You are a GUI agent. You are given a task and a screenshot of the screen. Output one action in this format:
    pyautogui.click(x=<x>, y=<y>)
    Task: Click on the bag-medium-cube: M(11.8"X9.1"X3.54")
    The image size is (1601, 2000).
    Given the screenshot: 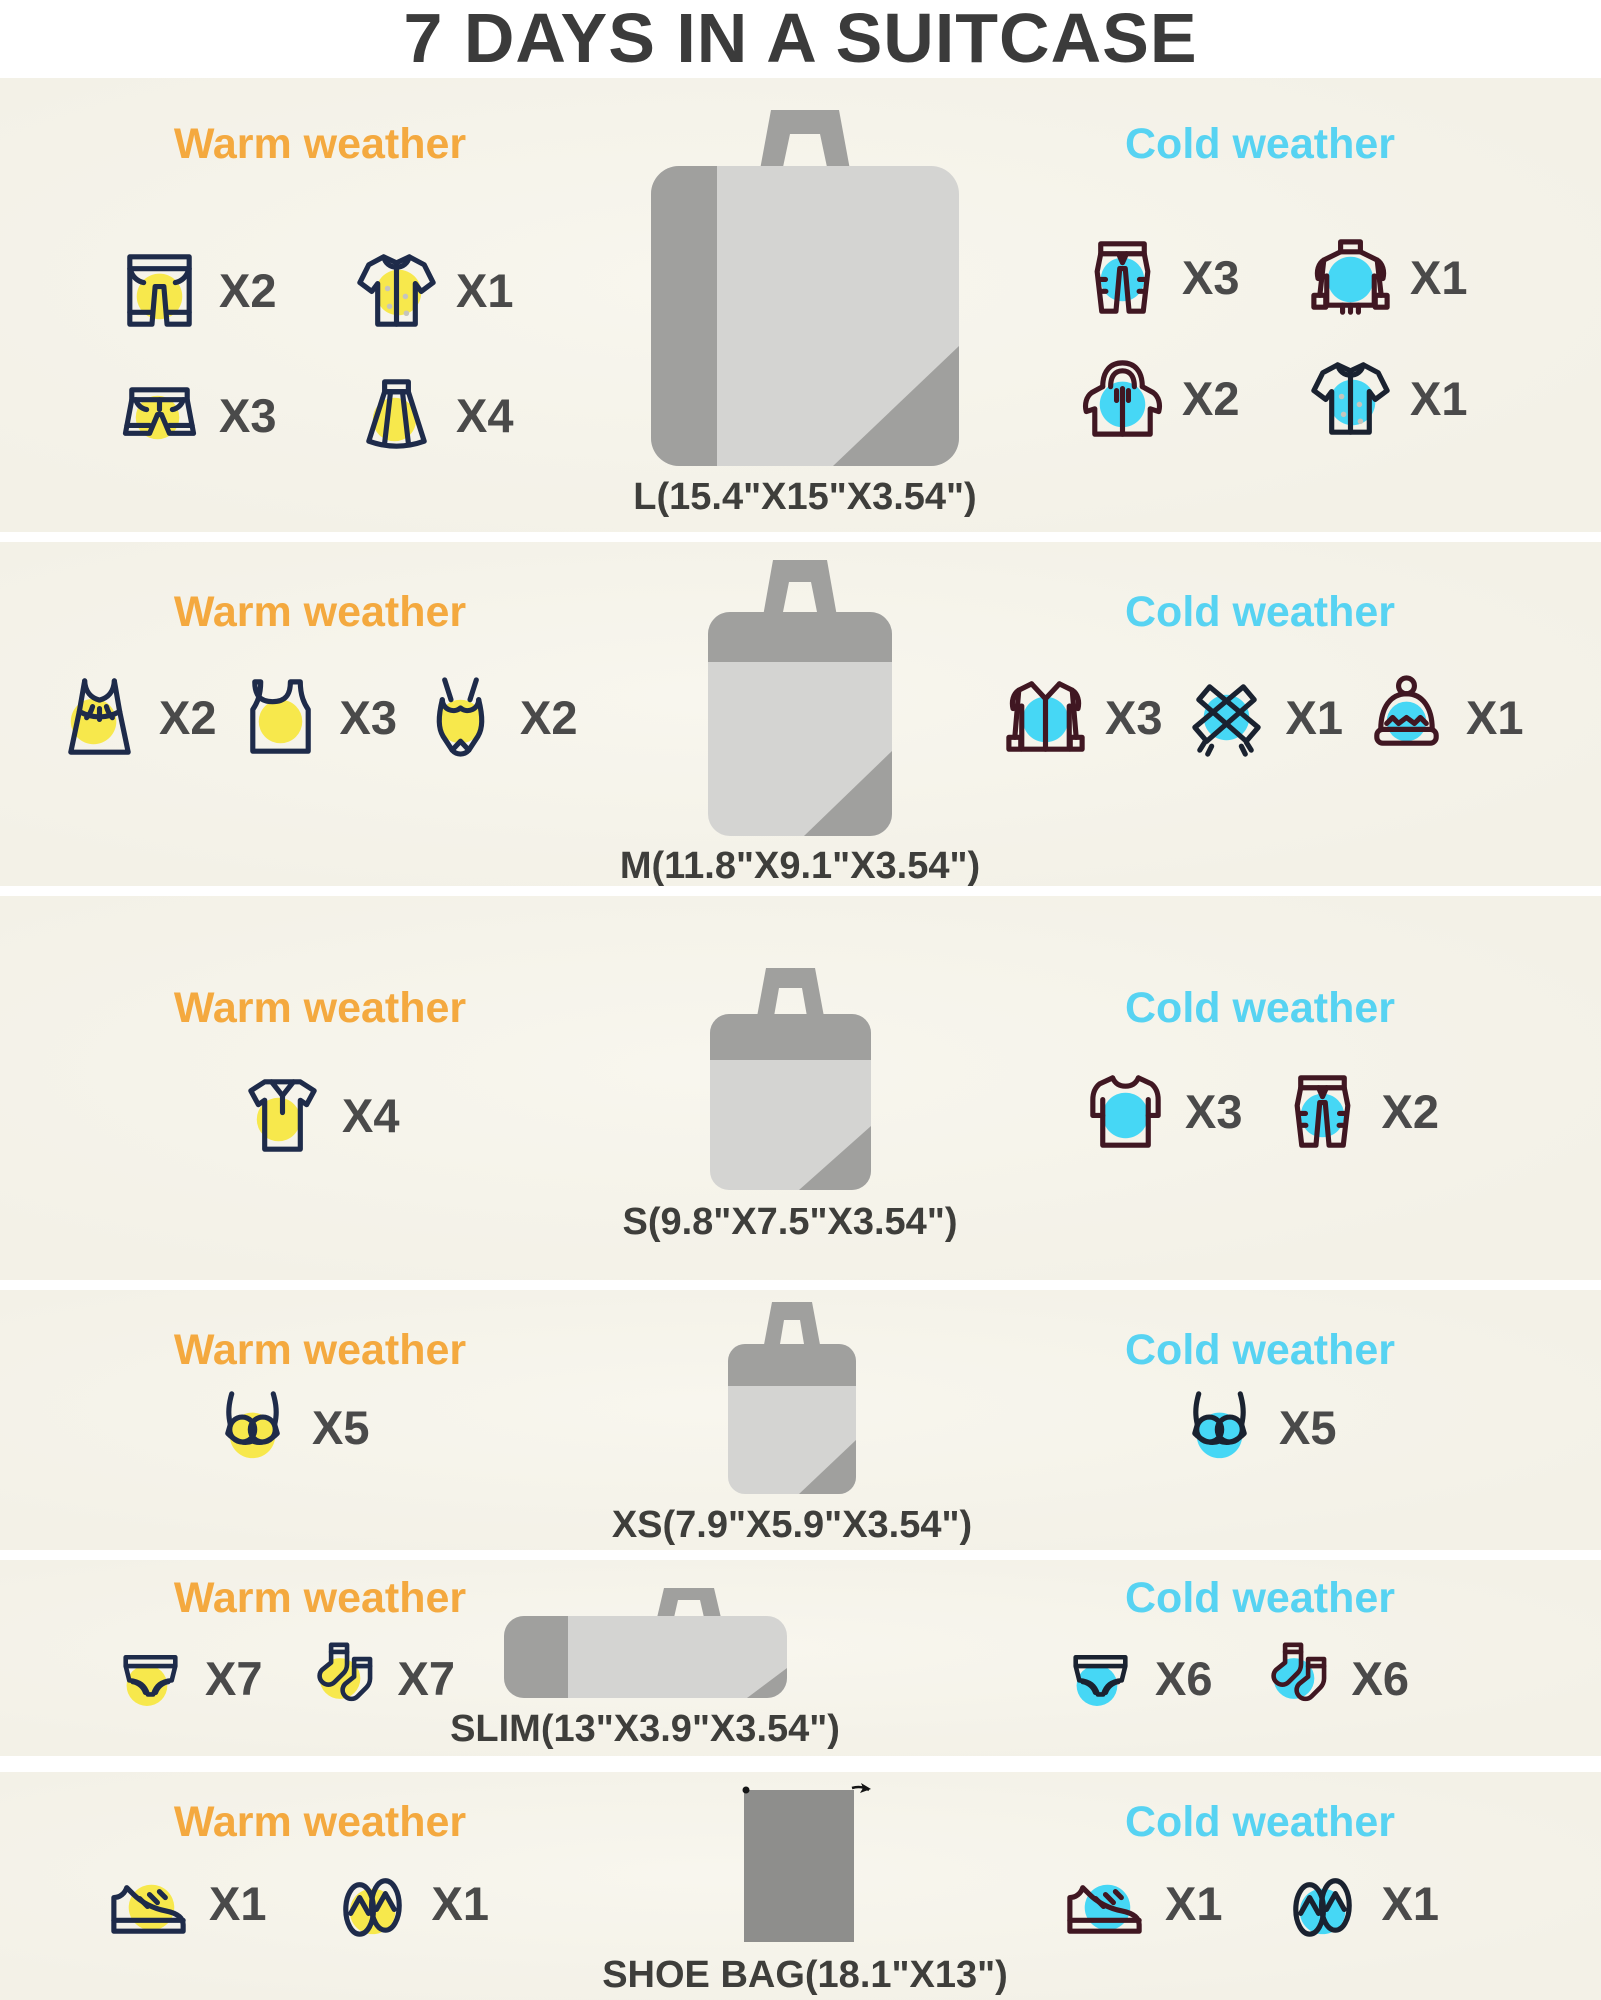 What is the action you would take?
    pyautogui.click(x=800, y=717)
    